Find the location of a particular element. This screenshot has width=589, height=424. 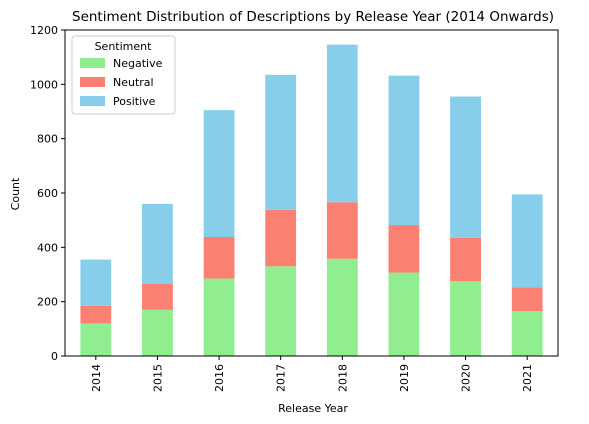

x-tick-label: 2020 is located at coordinates (466, 378).